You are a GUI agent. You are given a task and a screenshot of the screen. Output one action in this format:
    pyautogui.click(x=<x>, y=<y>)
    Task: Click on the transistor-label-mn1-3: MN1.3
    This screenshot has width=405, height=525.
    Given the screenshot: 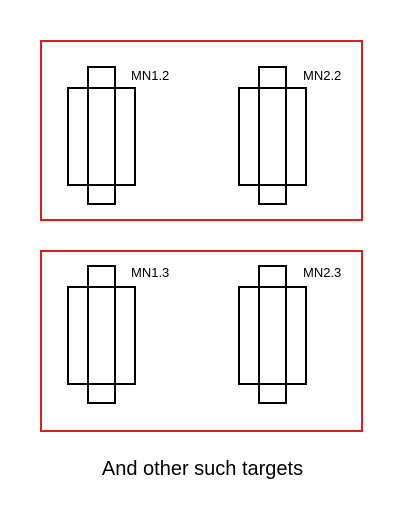 What is the action you would take?
    pyautogui.click(x=150, y=272)
    